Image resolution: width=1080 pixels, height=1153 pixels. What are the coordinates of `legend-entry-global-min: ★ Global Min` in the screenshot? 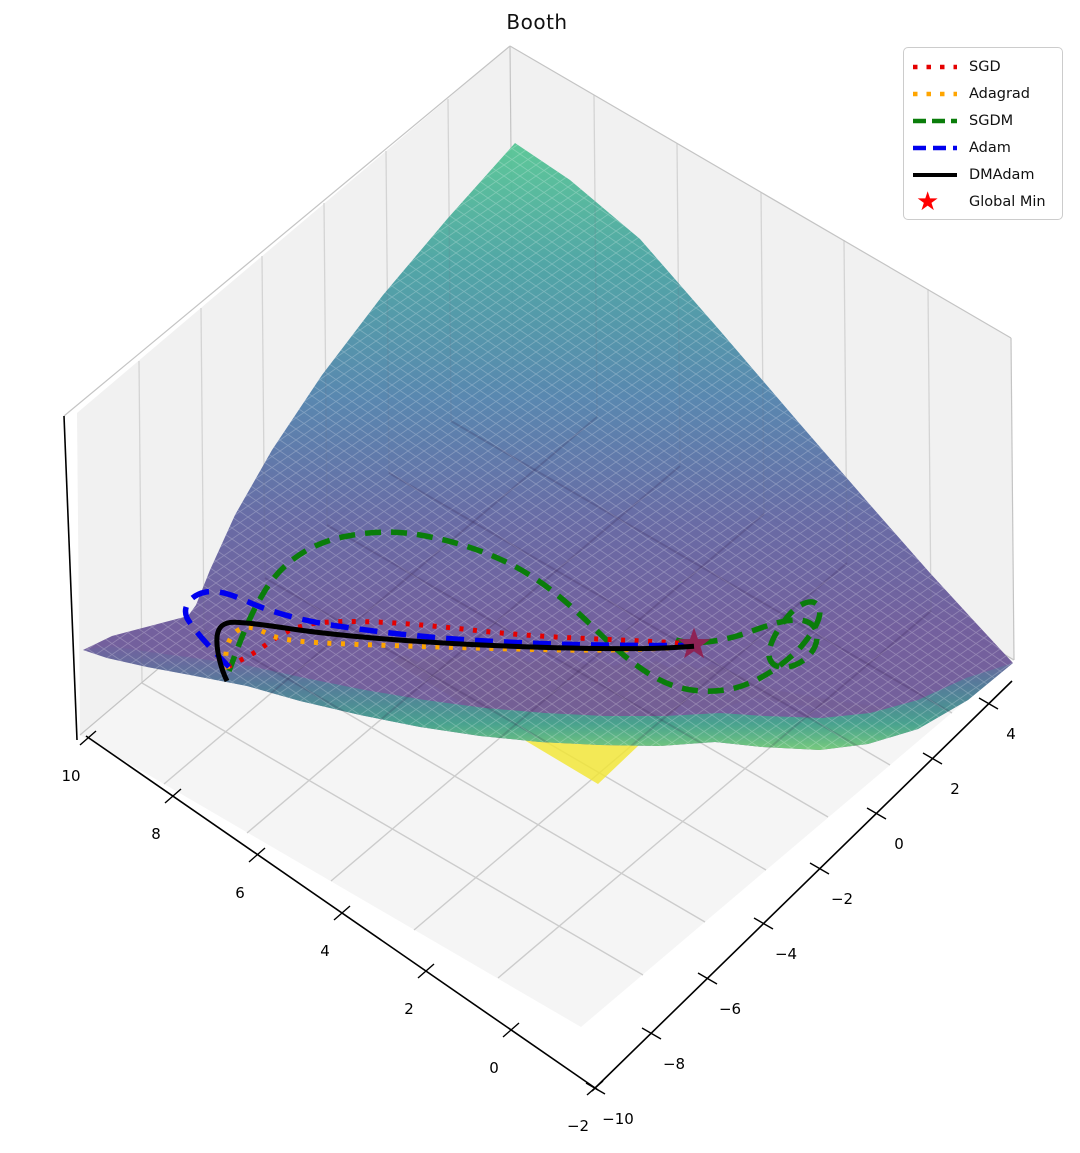 It's located at (983, 201).